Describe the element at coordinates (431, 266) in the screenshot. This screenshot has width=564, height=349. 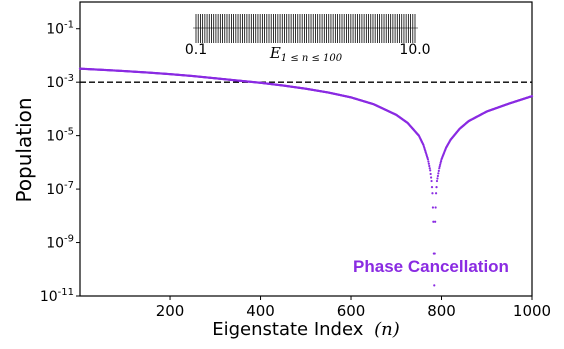
I see `phase-cancellation-annotation: Phase Cancellation` at that location.